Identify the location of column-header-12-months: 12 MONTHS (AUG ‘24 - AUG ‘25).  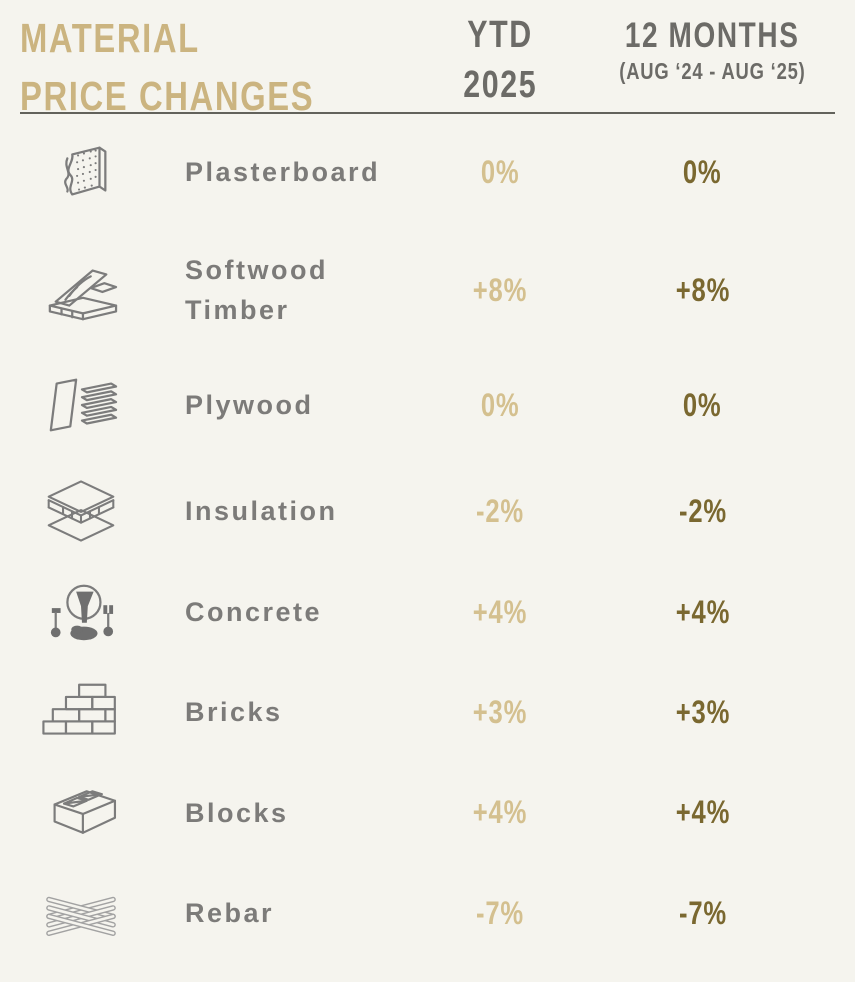
(712, 43).